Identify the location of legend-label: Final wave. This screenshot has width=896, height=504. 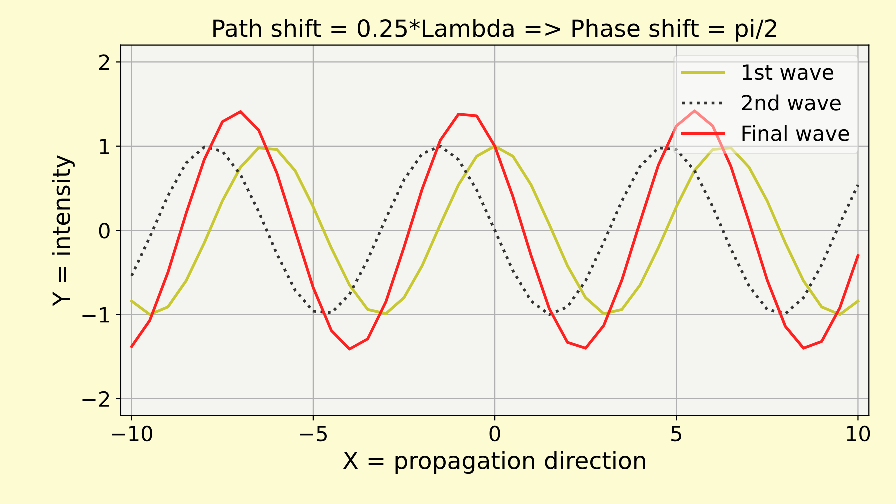
(796, 133).